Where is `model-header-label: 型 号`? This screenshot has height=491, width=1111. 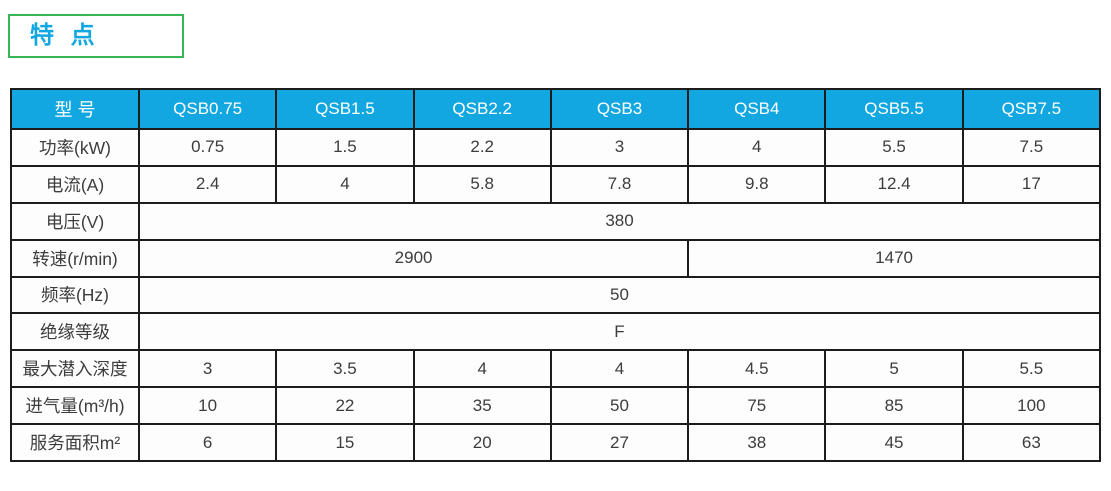 model-header-label: 型 号 is located at coordinates (75, 109).